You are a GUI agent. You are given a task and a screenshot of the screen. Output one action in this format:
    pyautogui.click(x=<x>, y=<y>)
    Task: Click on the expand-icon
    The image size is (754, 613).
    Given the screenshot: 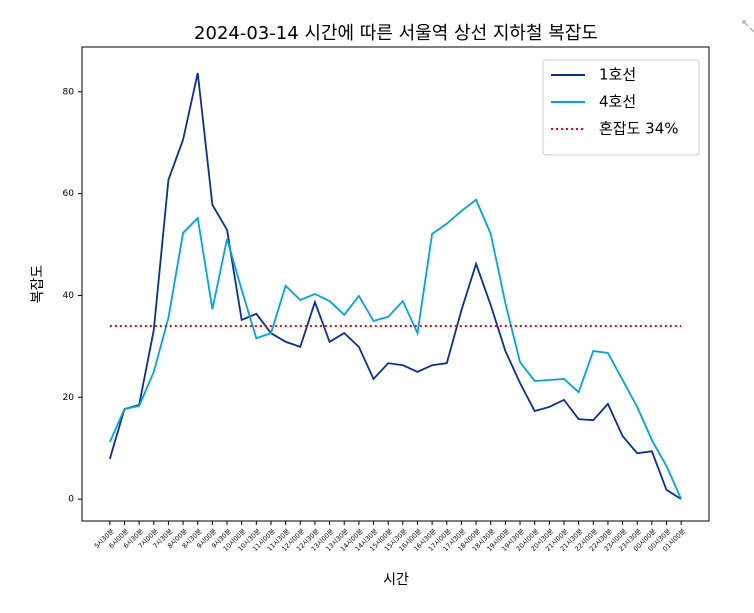 What is the action you would take?
    pyautogui.click(x=748, y=26)
    